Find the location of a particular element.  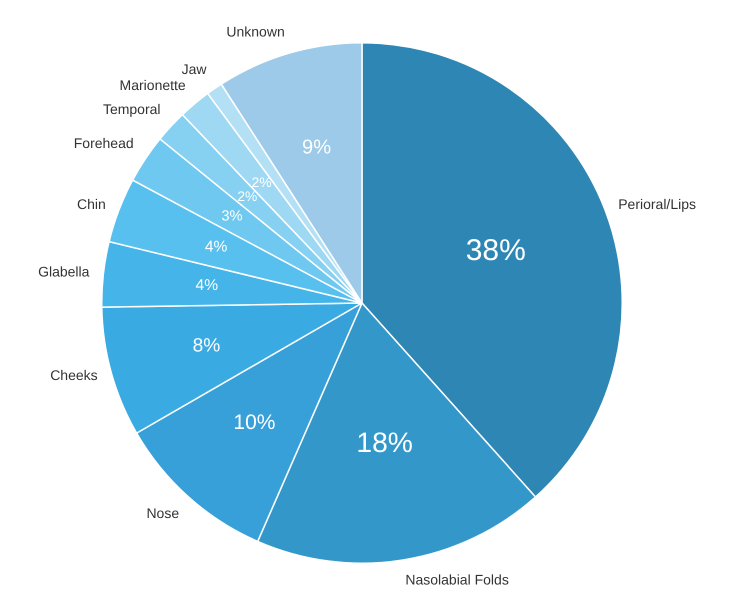

data-label: 3% is located at coordinates (232, 216).